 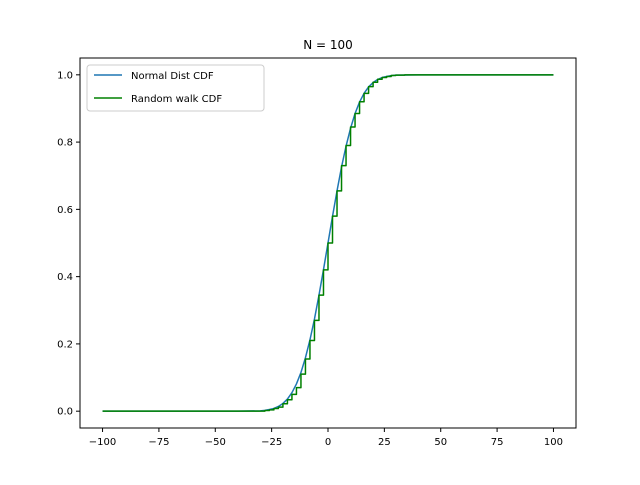 I want to click on y-axis: 0.0 0.2 0.4 0.6 0.8 1.0, so click(x=68, y=244).